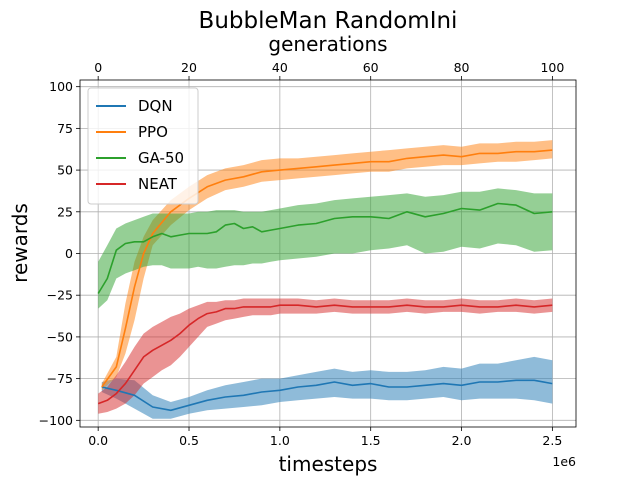 The height and width of the screenshot is (480, 640). I want to click on legend-label-ppo: PPO, so click(153, 132).